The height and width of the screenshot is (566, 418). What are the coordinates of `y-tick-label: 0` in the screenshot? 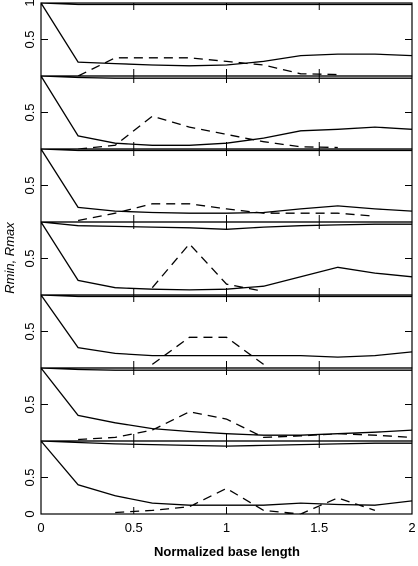 It's located at (29, 513).